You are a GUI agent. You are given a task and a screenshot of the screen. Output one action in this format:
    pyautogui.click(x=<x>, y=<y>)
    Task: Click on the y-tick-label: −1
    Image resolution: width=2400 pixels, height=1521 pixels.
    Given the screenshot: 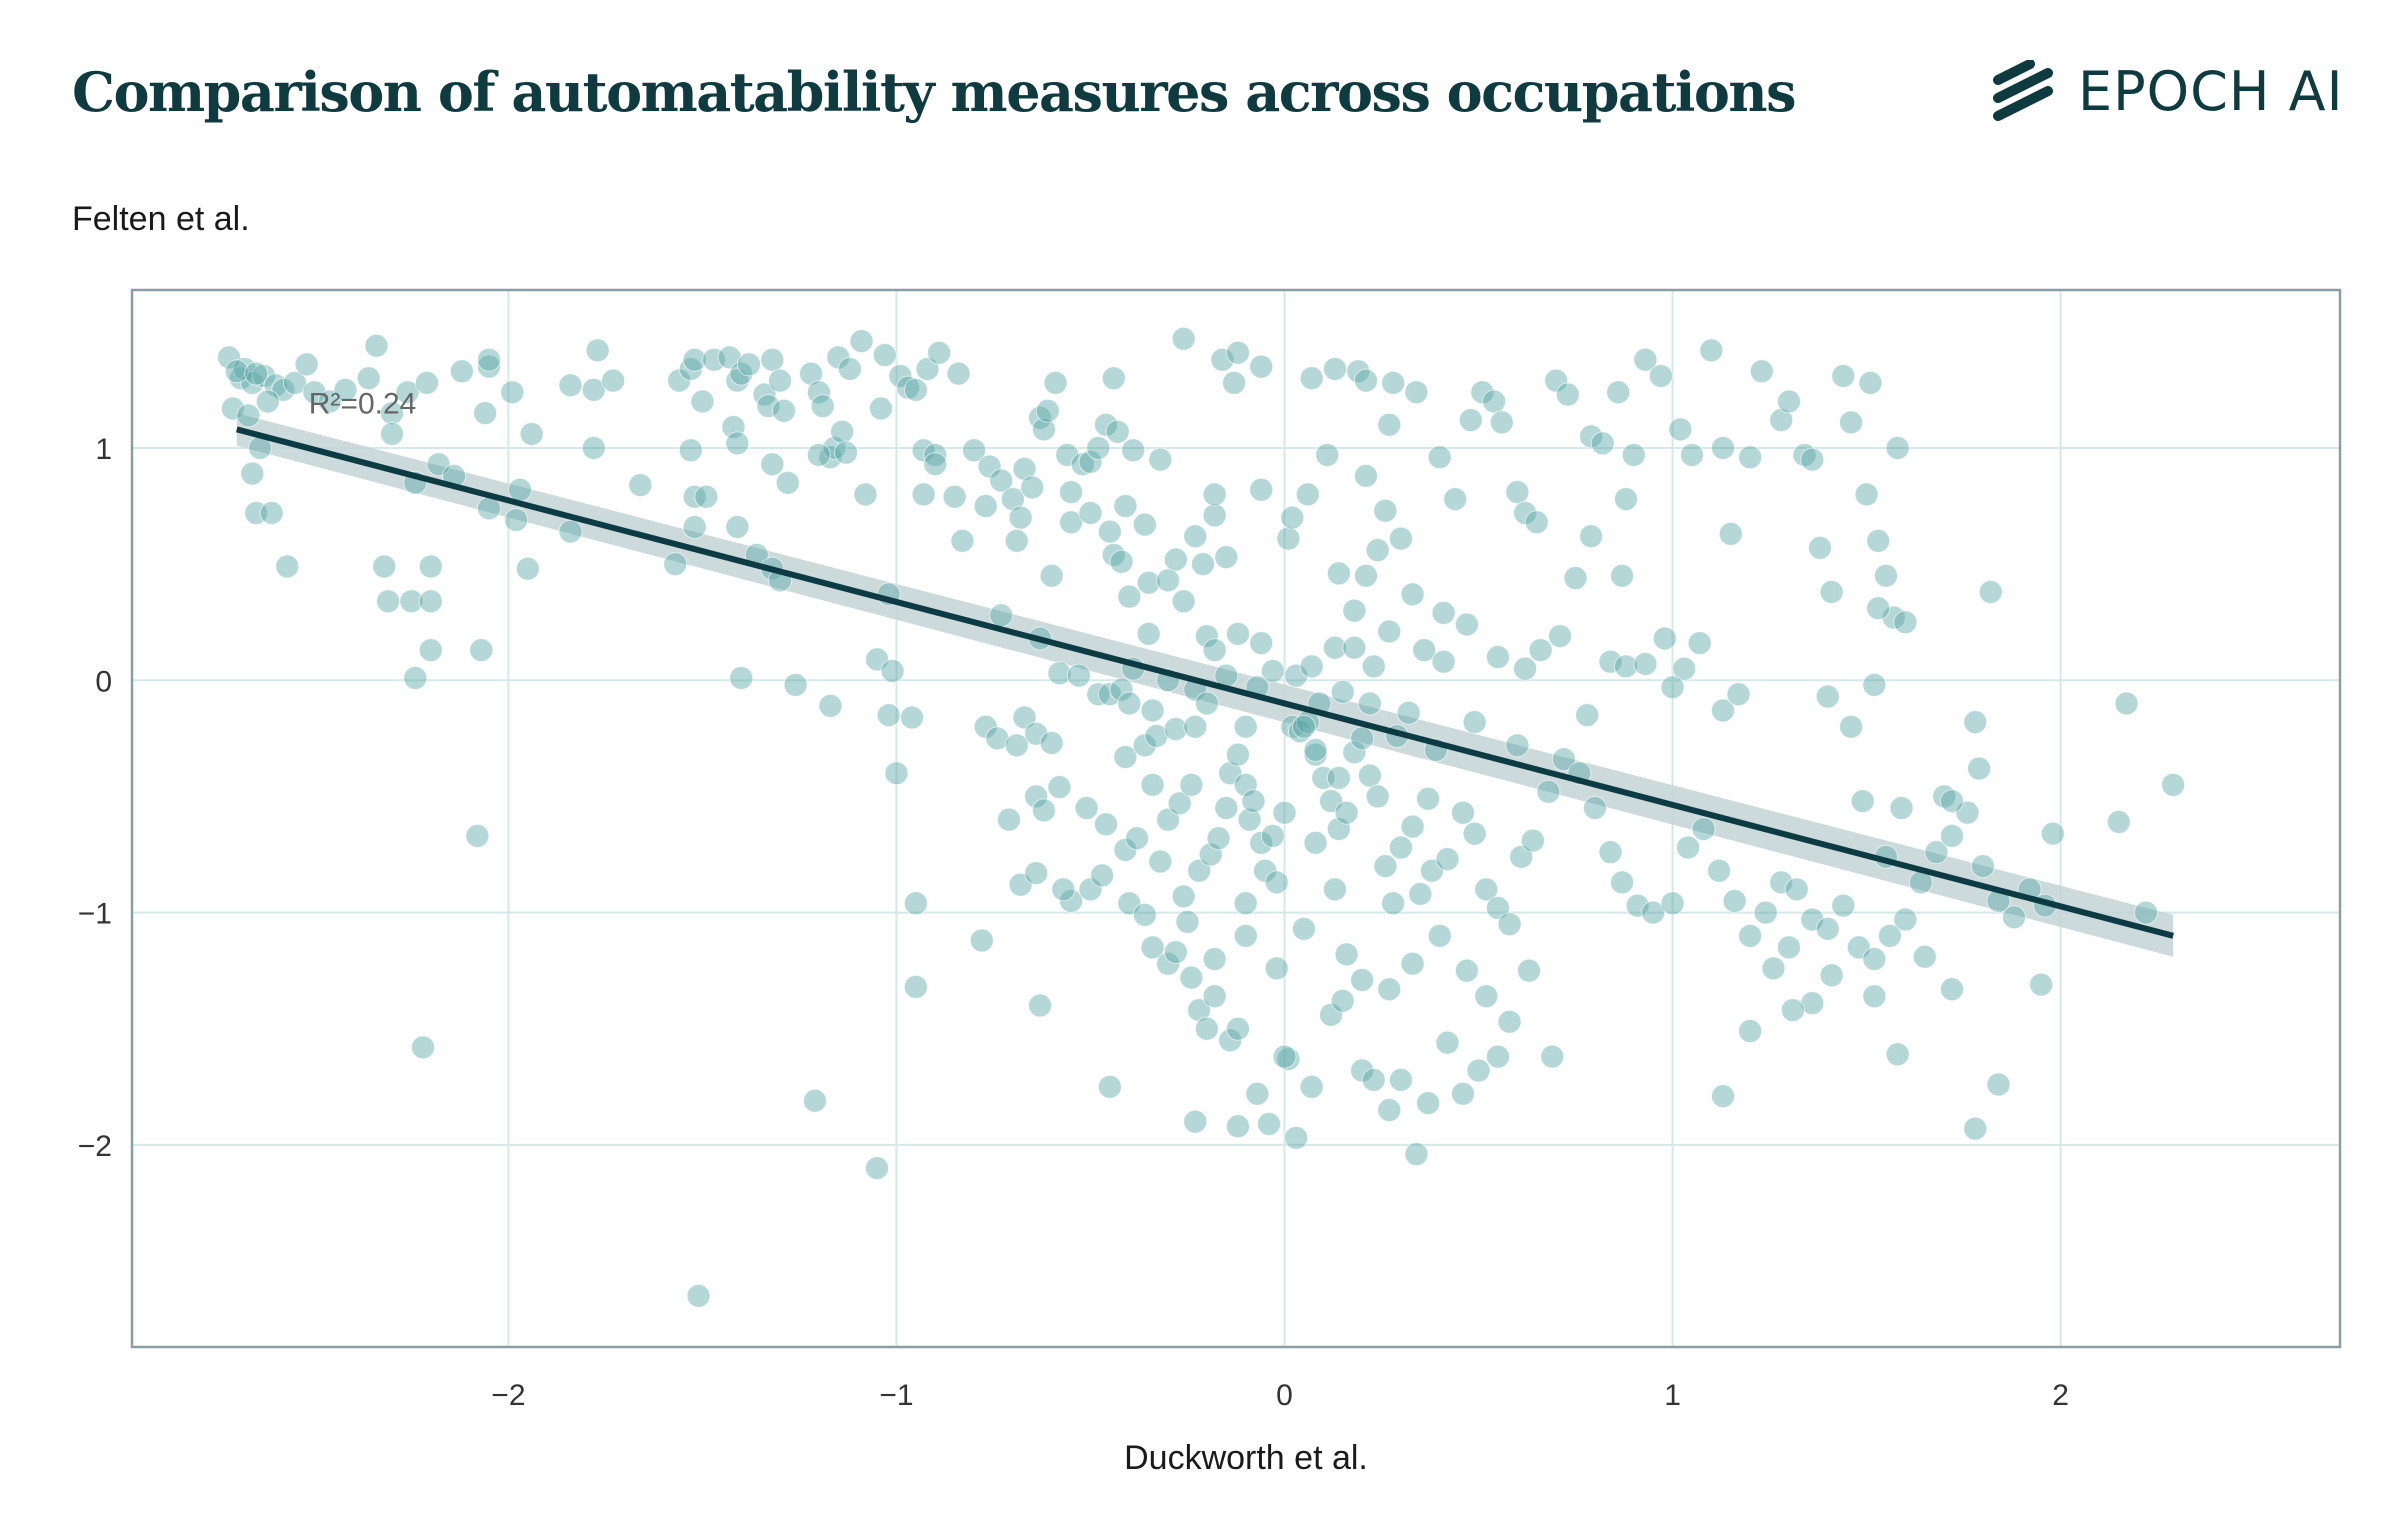 What is the action you would take?
    pyautogui.click(x=95, y=914)
    